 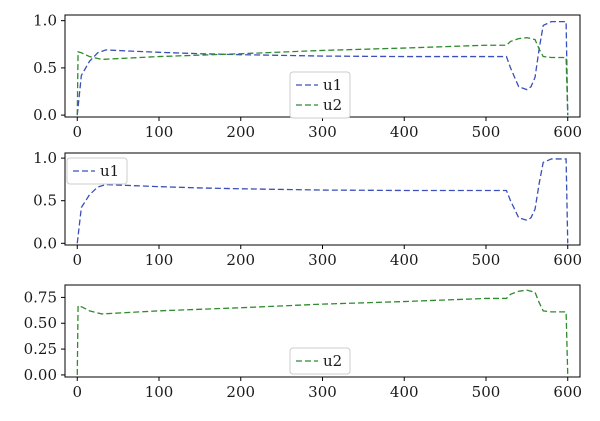 What do you see at coordinates (40, 323) in the screenshot?
I see `y-tick-label: 0.50` at bounding box center [40, 323].